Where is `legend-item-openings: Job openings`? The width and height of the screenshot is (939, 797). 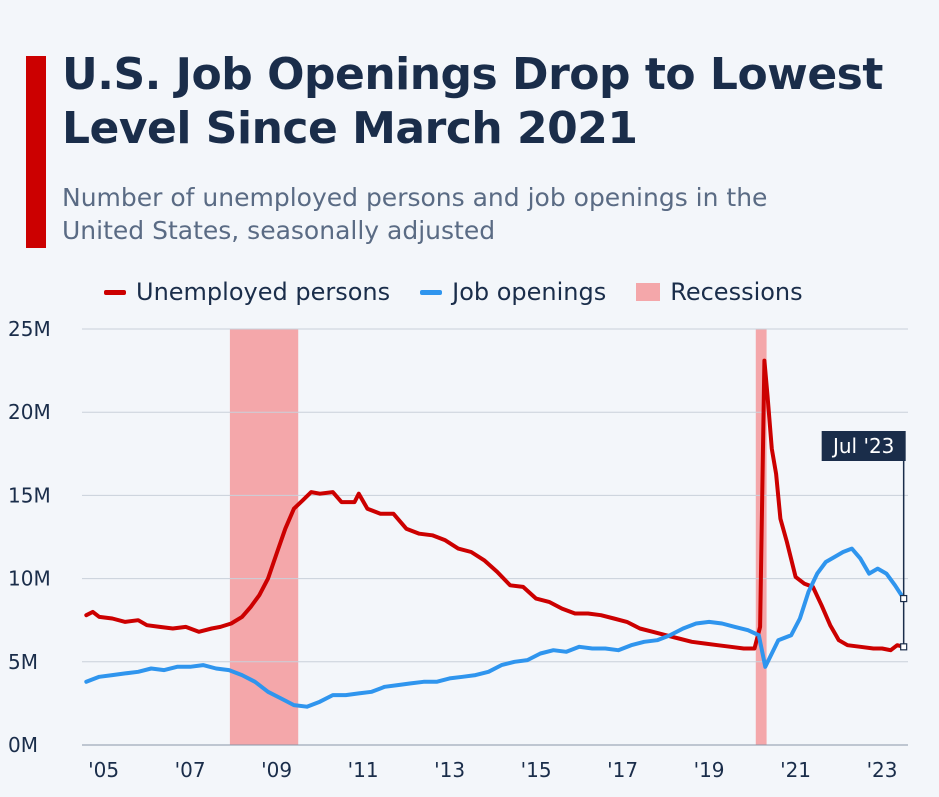 legend-item-openings: Job openings is located at coordinates (513, 292).